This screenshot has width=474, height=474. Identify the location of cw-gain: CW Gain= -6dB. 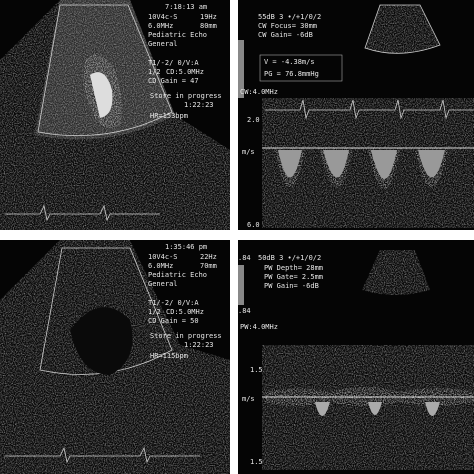
(285, 35).